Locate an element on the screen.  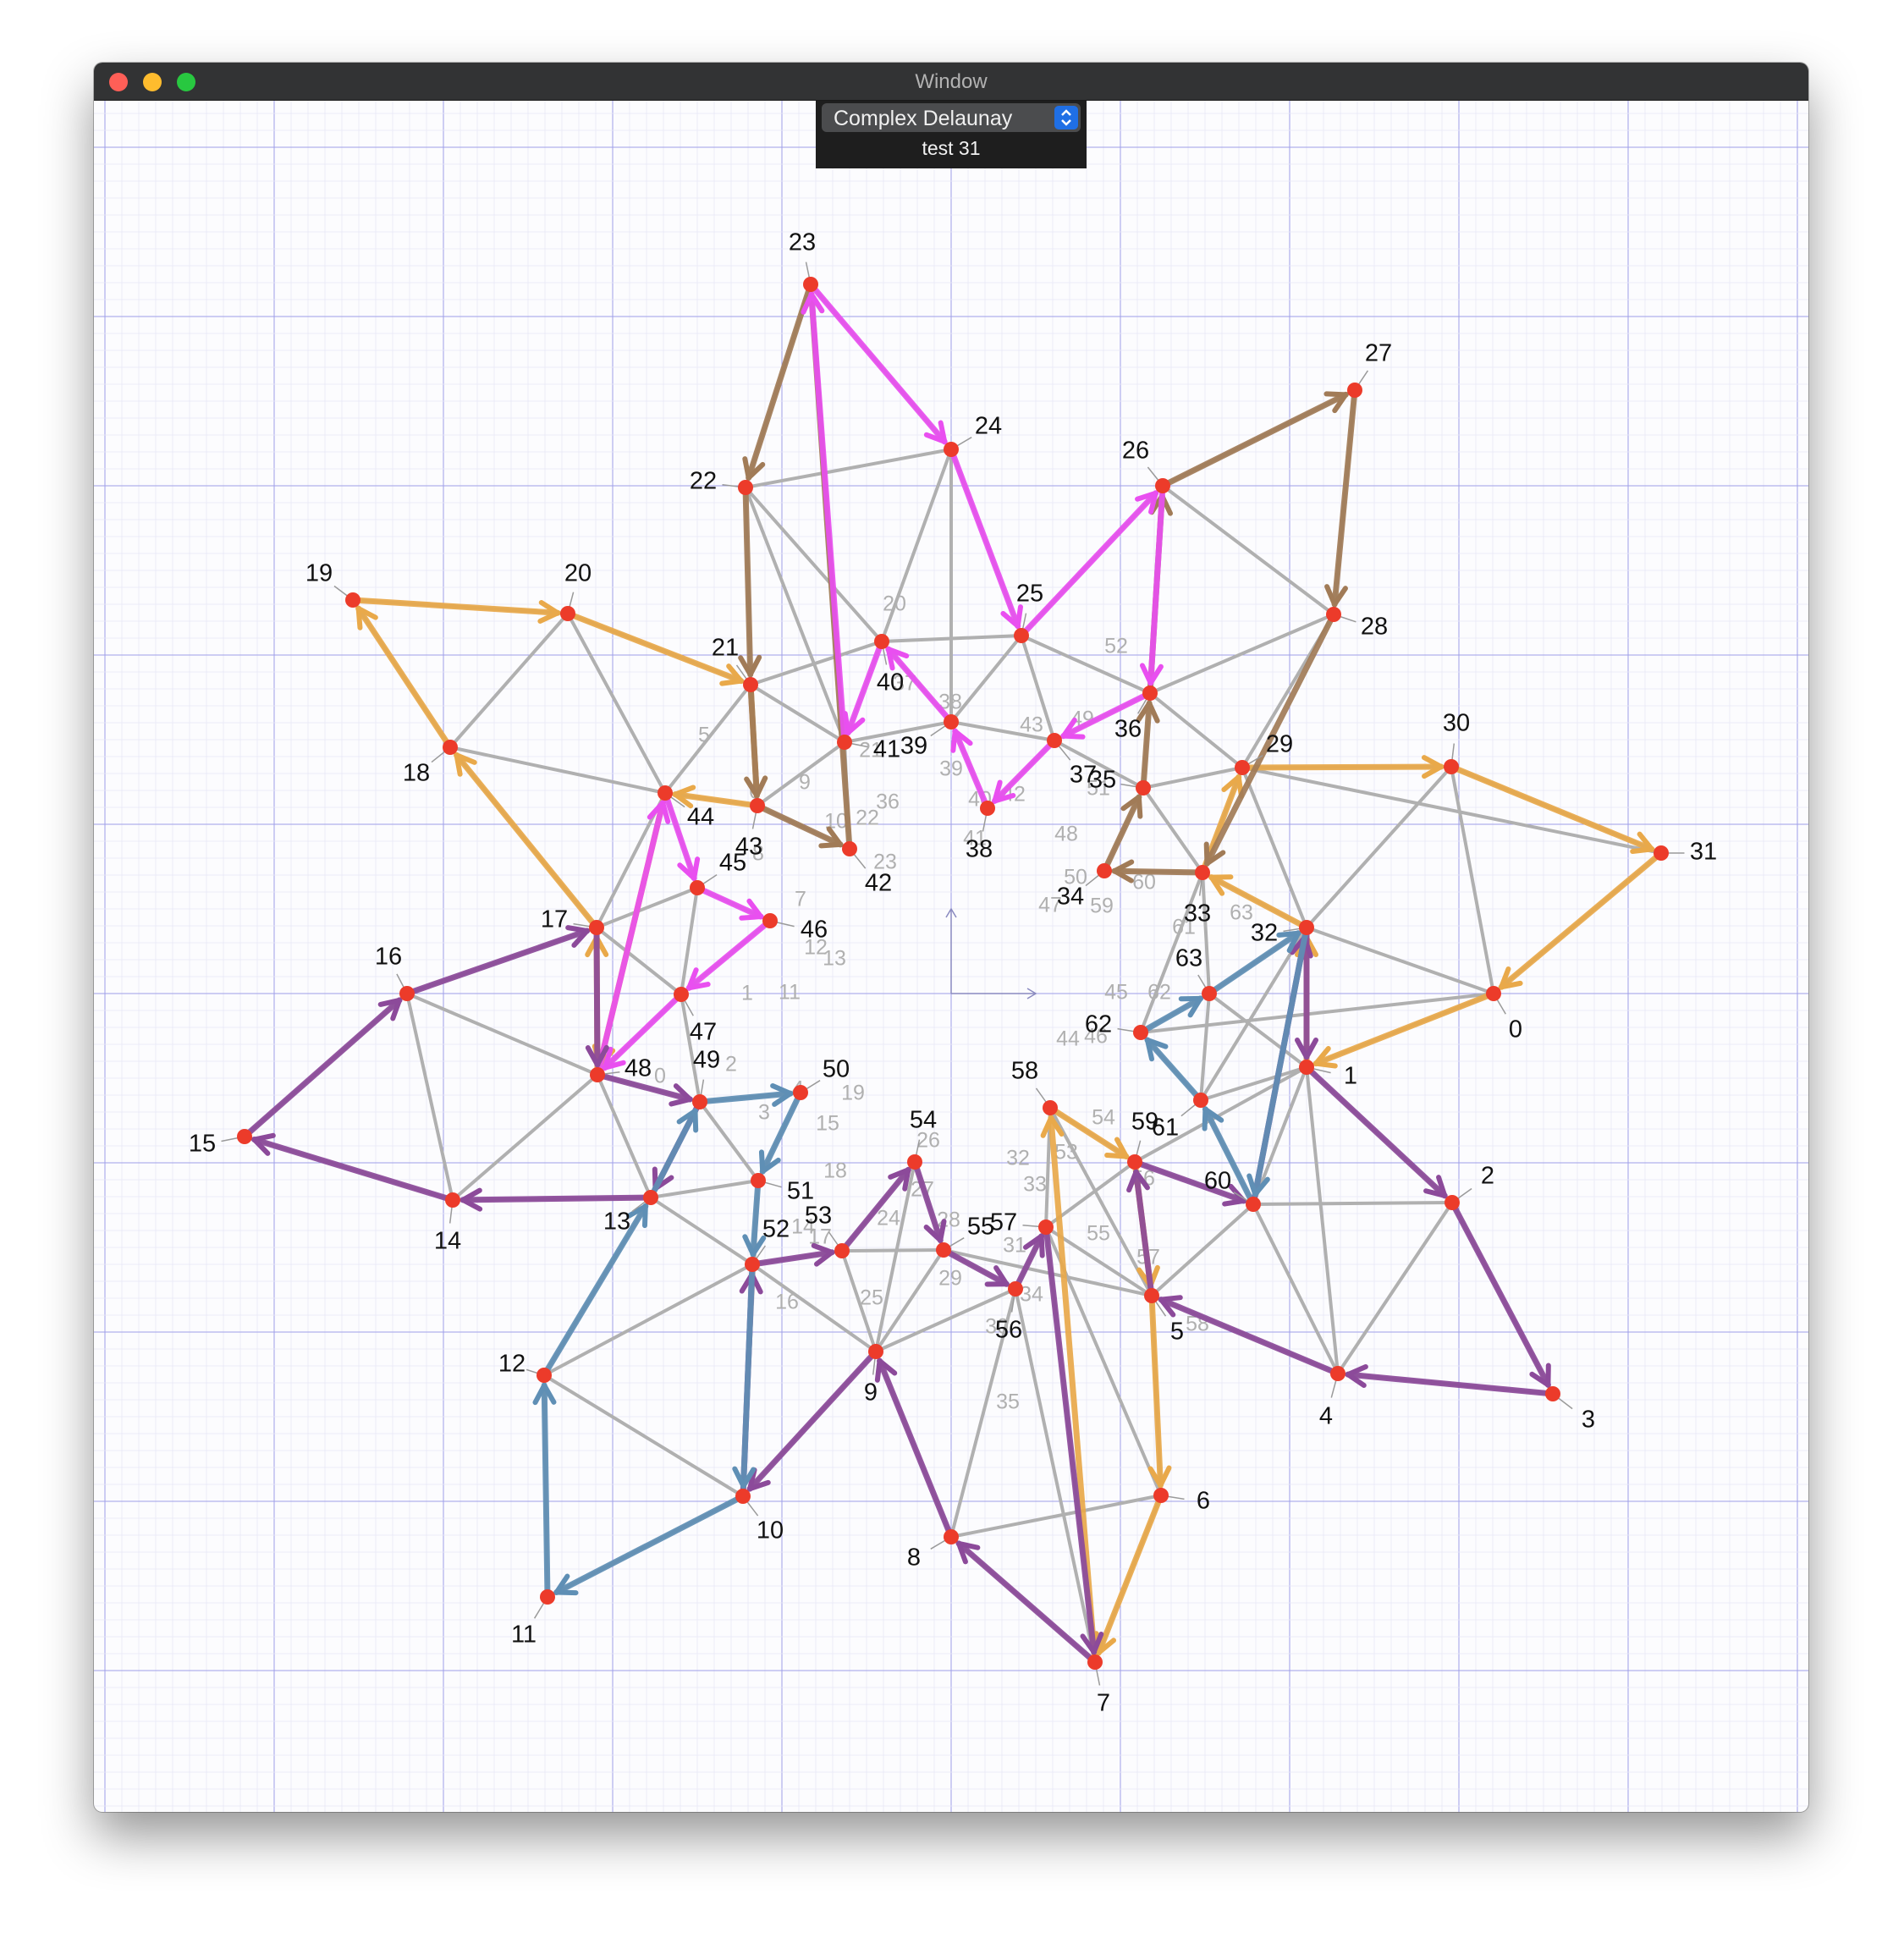
minimize-window-button is located at coordinates (152, 82).